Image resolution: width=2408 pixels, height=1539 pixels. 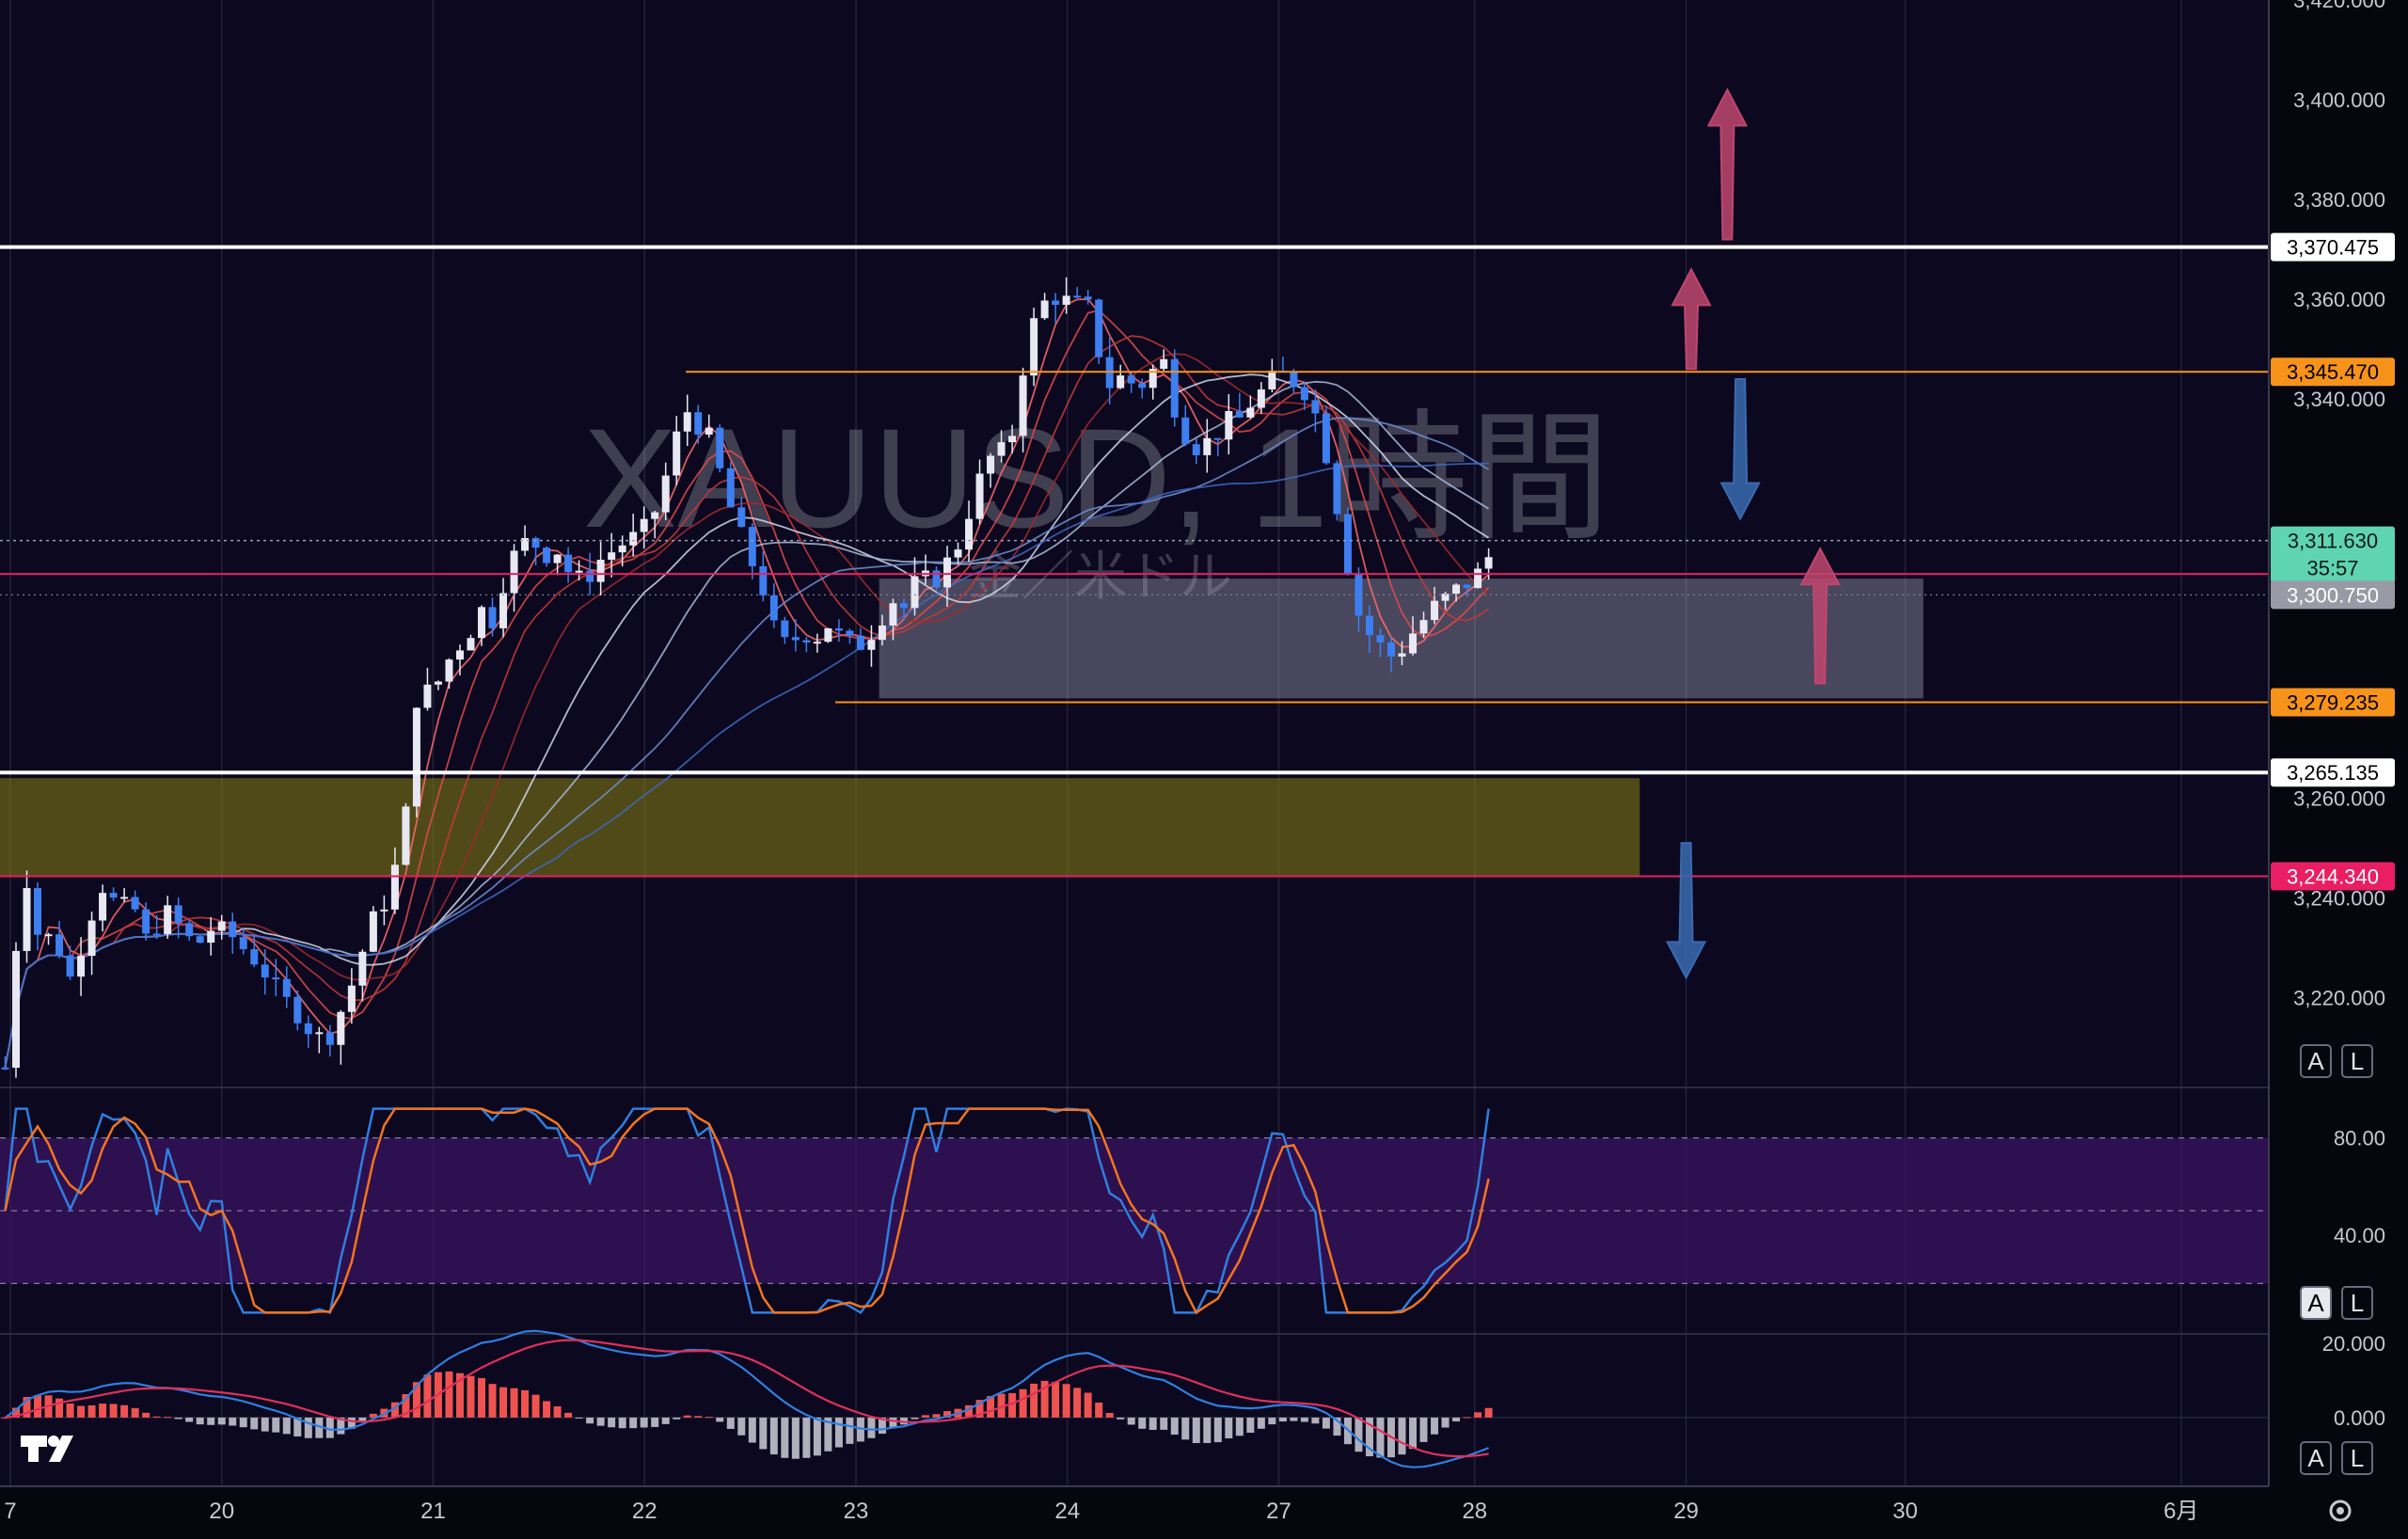 I want to click on time-tick-label: 30, so click(x=1906, y=1511).